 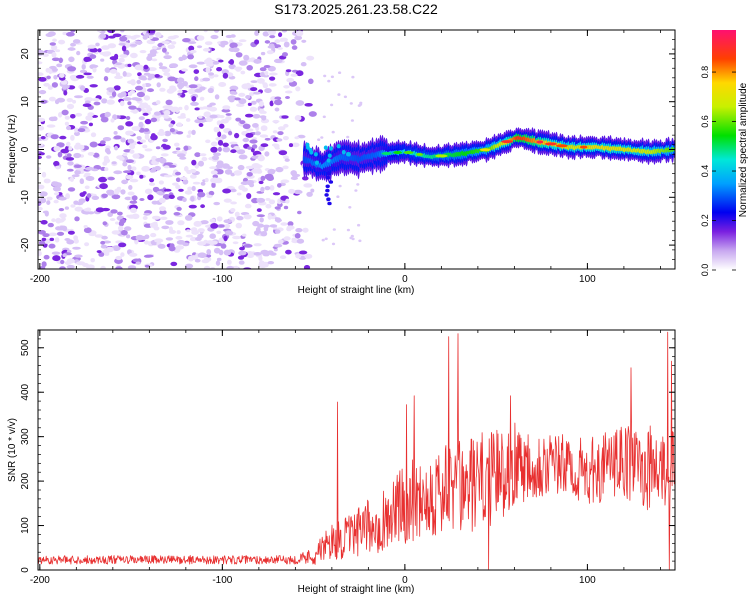 What do you see at coordinates (25, 391) in the screenshot?
I see `snr-y-tick-label: 400` at bounding box center [25, 391].